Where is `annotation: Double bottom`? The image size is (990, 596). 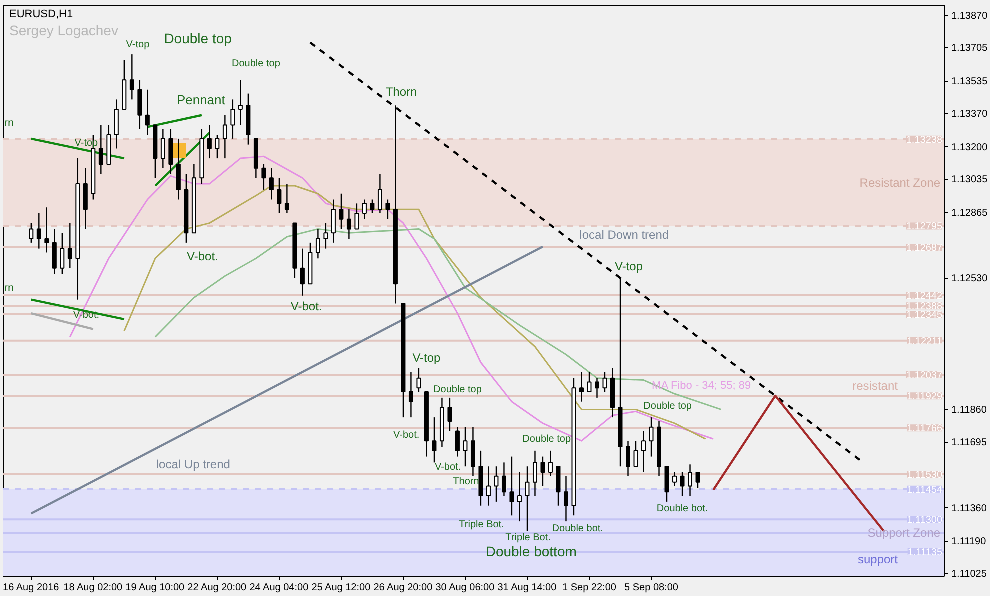
annotation: Double bottom is located at coordinates (531, 552).